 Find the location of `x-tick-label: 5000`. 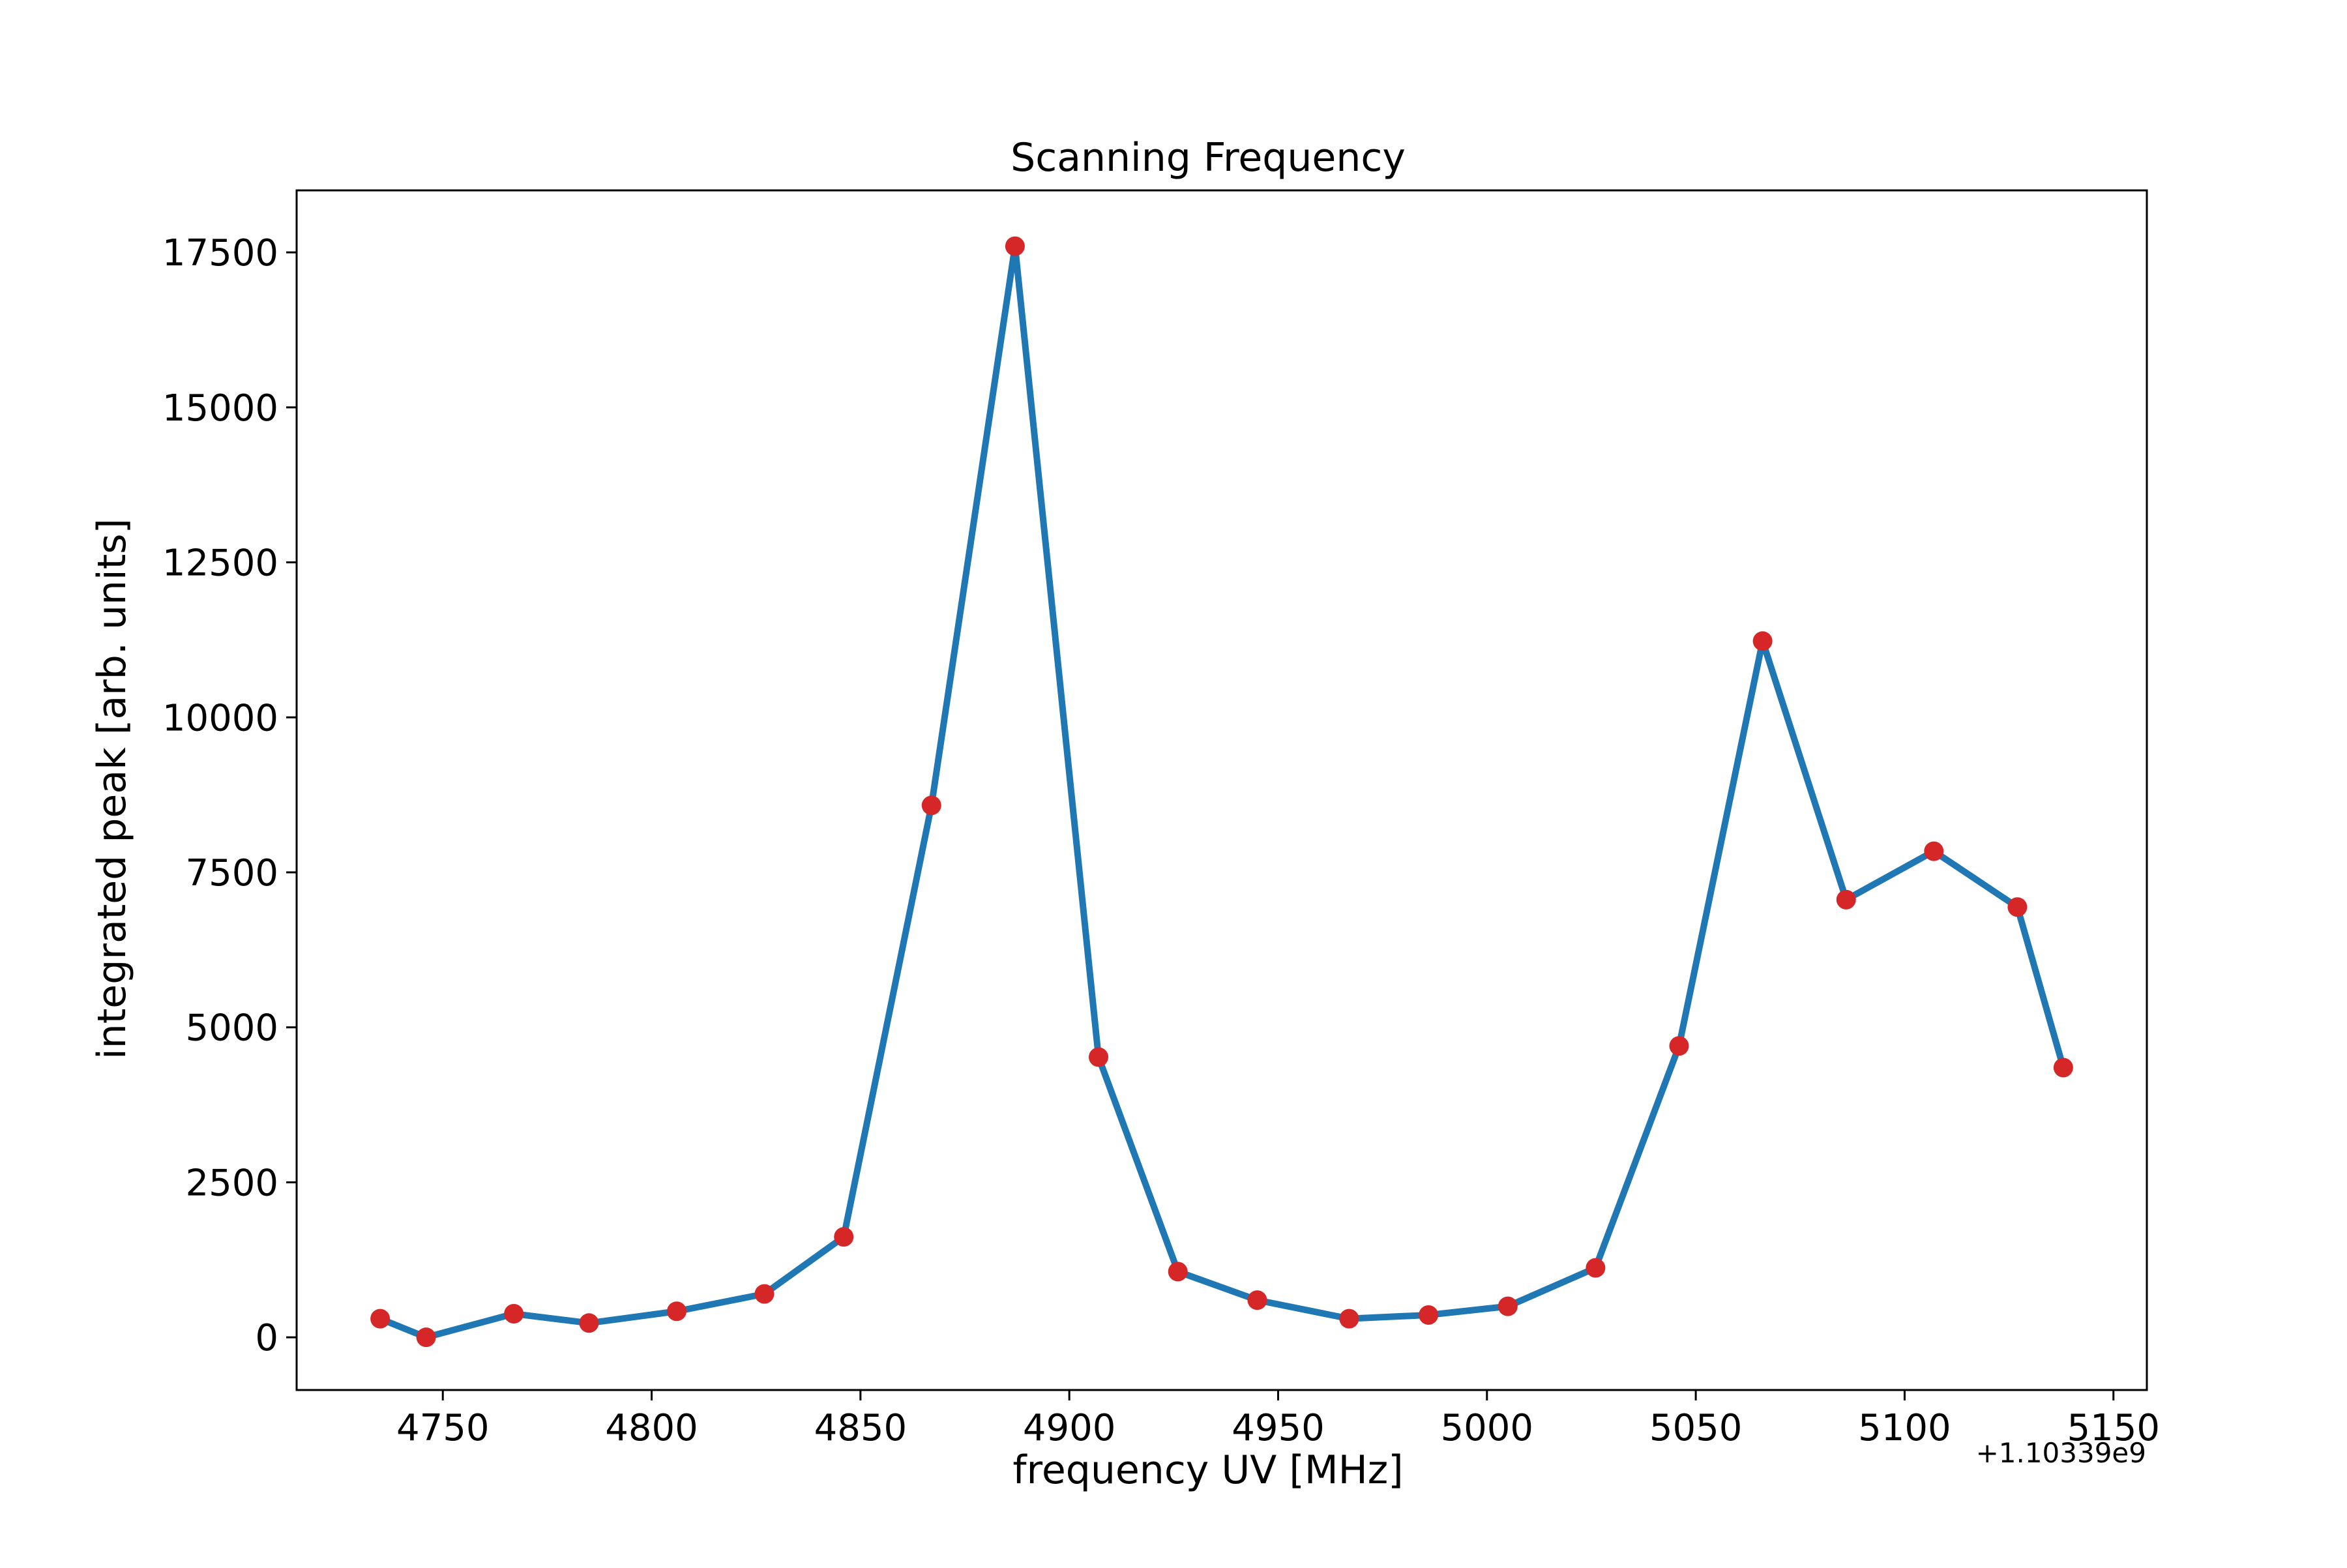

x-tick-label: 5000 is located at coordinates (1487, 1428).